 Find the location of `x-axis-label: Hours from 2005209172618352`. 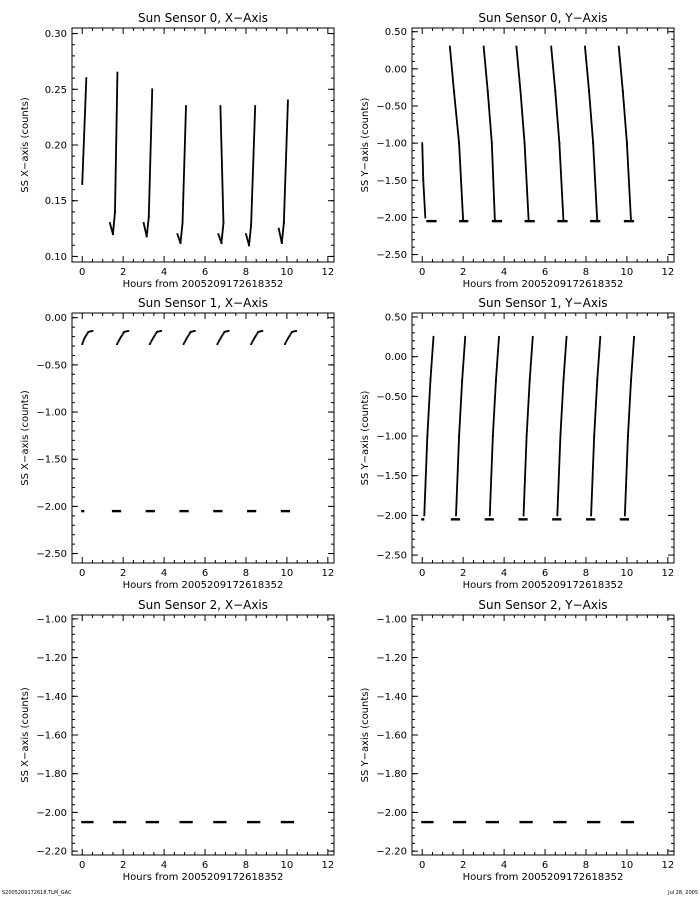

x-axis-label: Hours from 2005209172618352 is located at coordinates (543, 877).